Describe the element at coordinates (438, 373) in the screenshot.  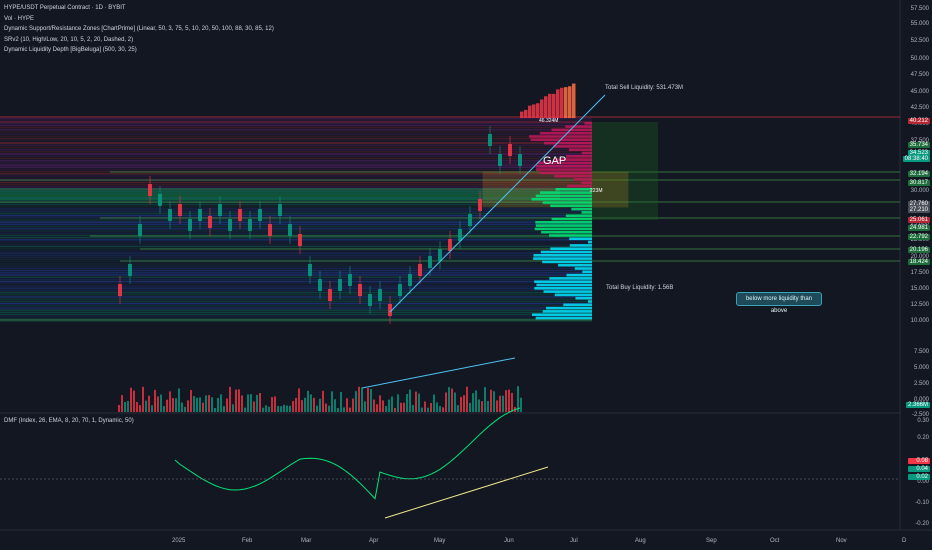
I see `volume-trend-arrow` at that location.